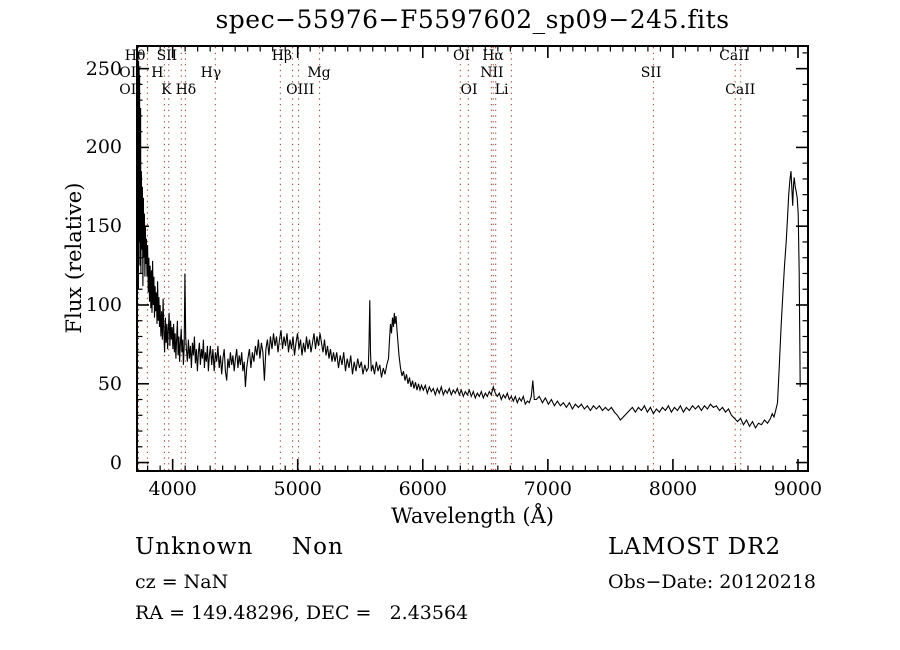 Image resolution: width=900 pixels, height=650 pixels. What do you see at coordinates (103, 226) in the screenshot?
I see `y-tick-label: 150` at bounding box center [103, 226].